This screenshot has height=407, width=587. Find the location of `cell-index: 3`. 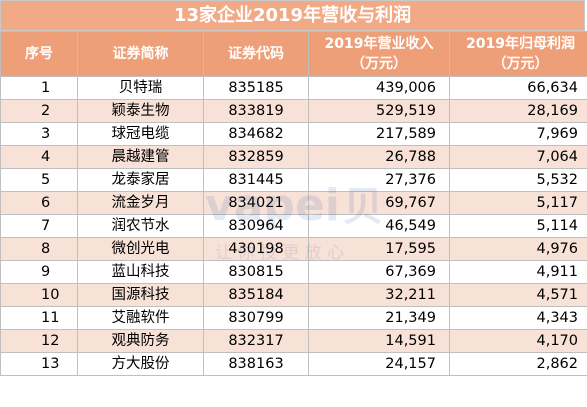

cell-index: 3 is located at coordinates (39, 134).